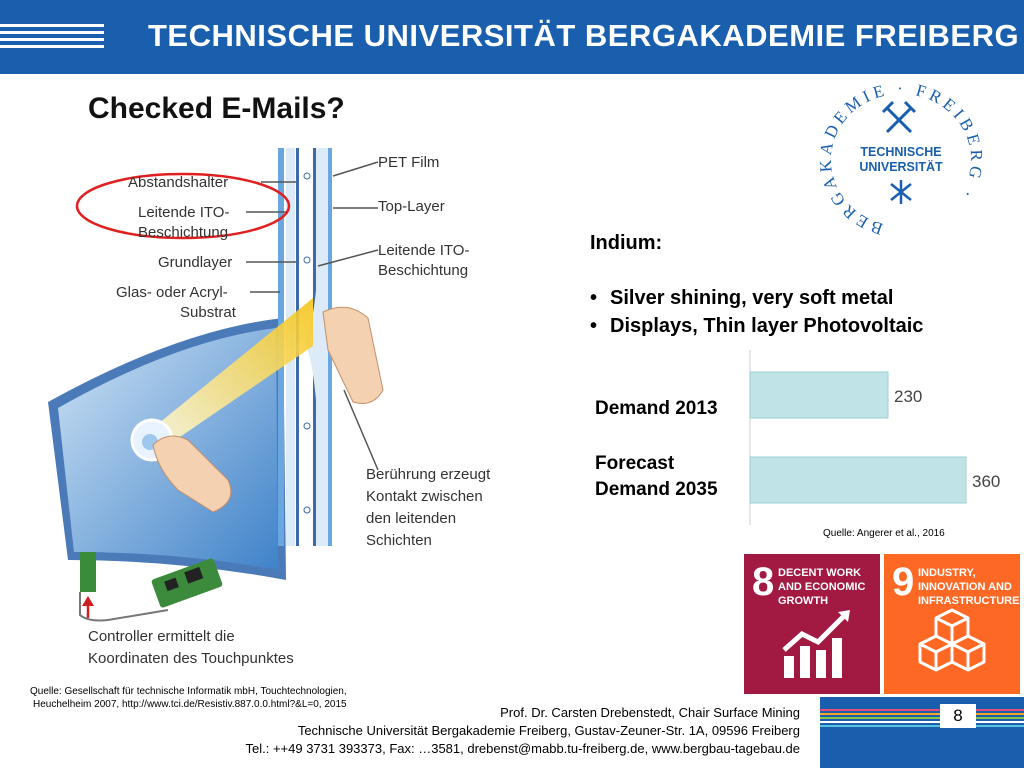 This screenshot has width=1024, height=768. I want to click on label-glas-2: Substrat, so click(208, 312).